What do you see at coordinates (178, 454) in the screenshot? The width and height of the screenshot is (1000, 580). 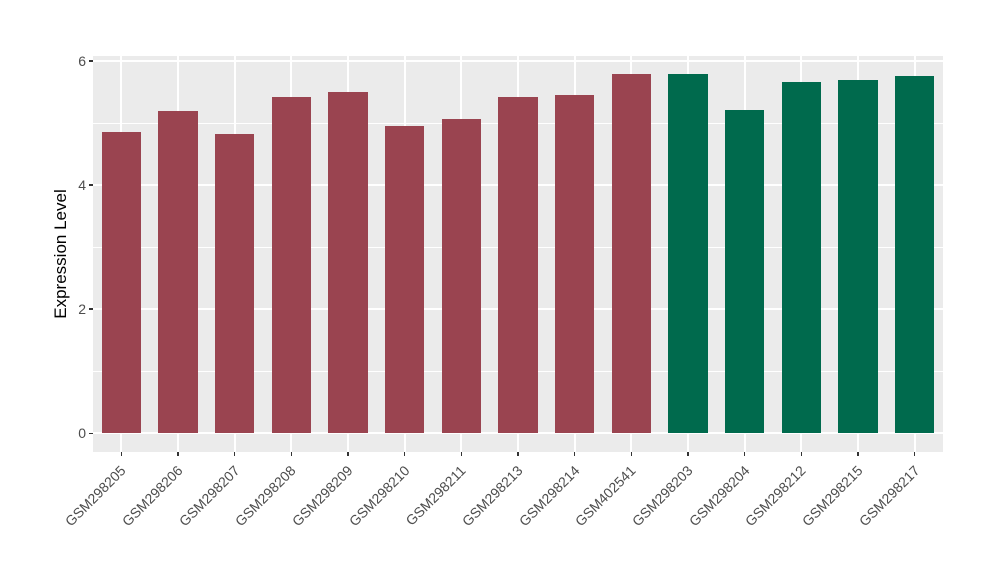 I see `x-tick-mark-GSM298206` at bounding box center [178, 454].